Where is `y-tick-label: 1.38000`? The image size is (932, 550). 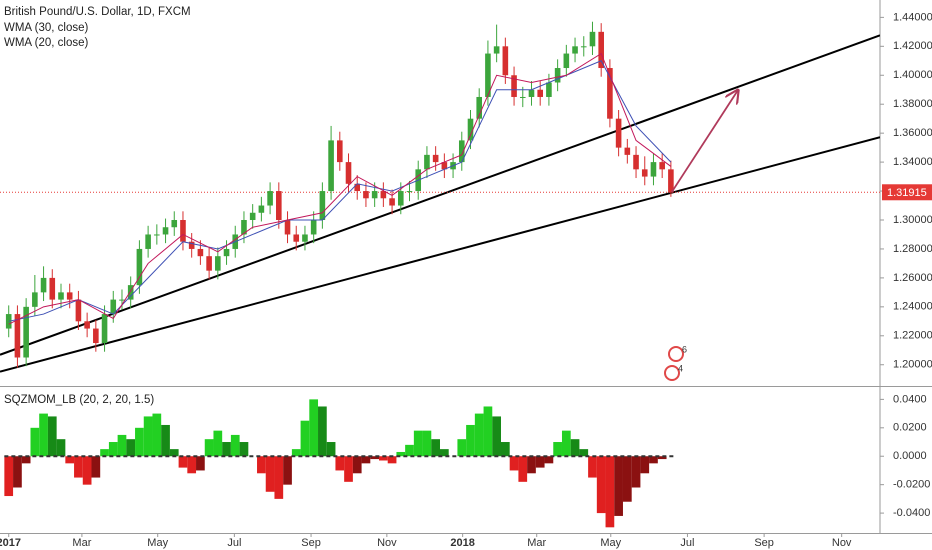 y-tick-label: 1.38000 is located at coordinates (912, 104).